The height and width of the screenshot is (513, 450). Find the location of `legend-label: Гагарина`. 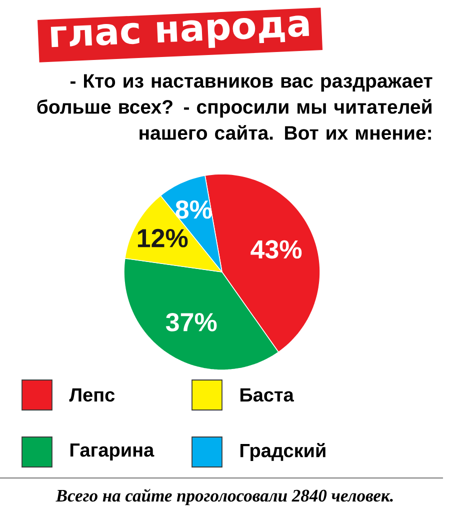

legend-label: Гагарина is located at coordinates (112, 452).